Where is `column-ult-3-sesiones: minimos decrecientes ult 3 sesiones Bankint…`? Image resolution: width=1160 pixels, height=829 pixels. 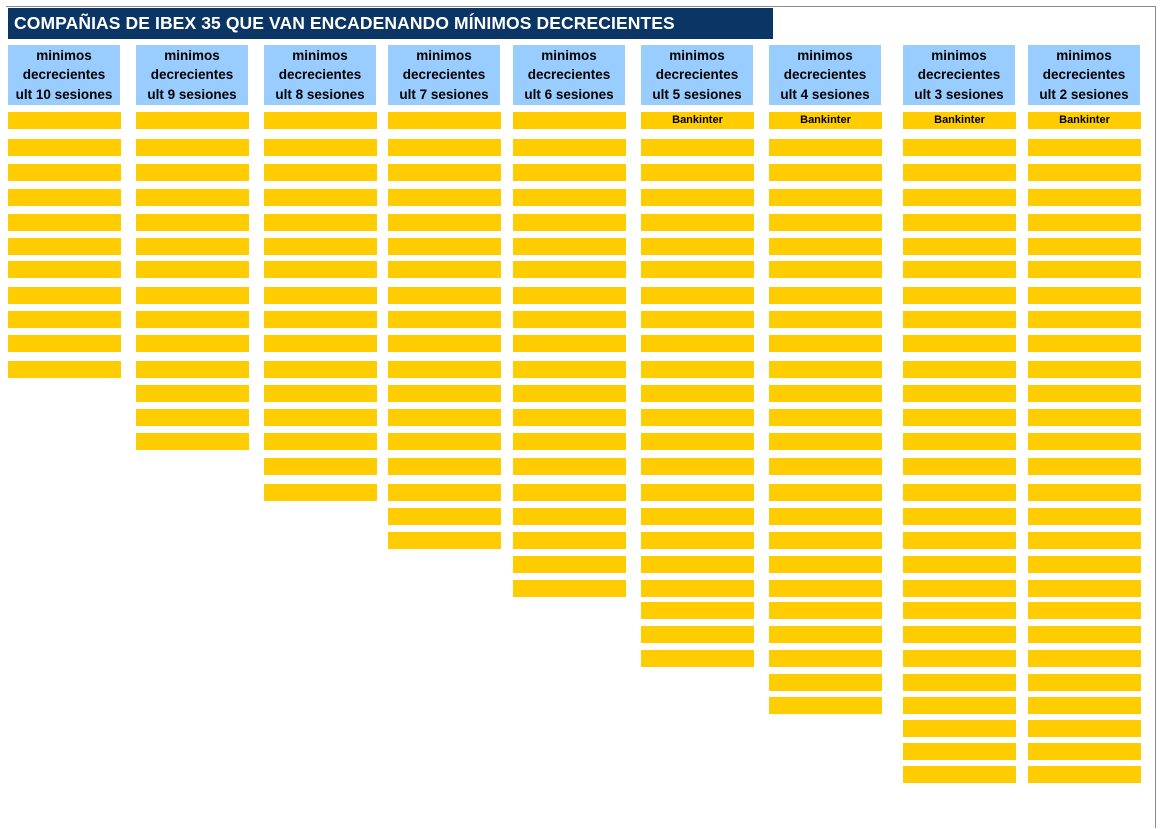
column-ult-3-sesiones: minimos decrecientes ult 3 sesiones Bankint… is located at coordinates (960, 414).